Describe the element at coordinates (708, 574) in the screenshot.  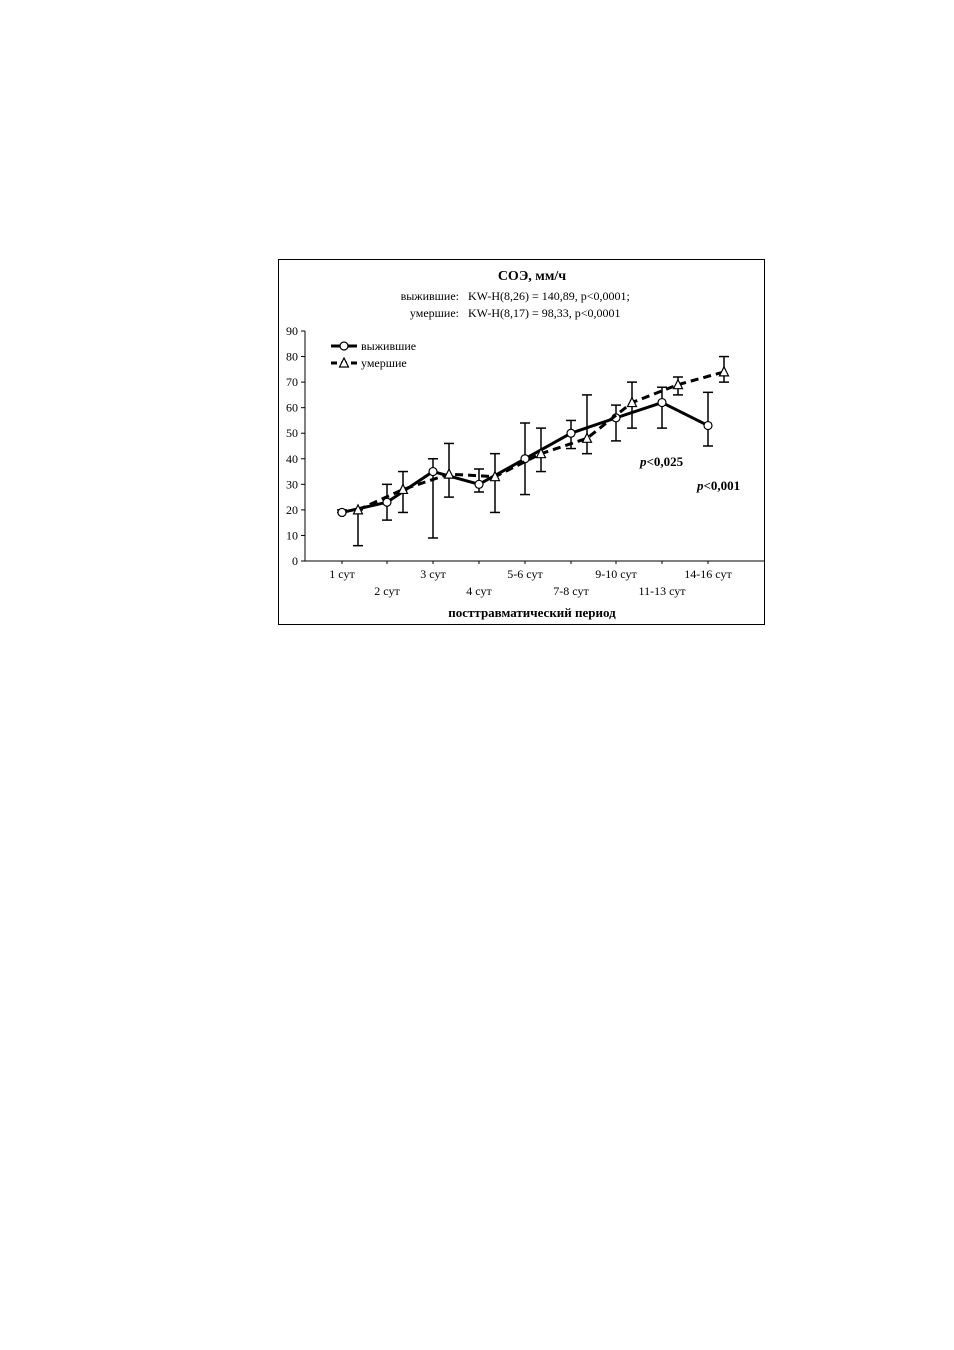
I see `x-tick-label: 14-16 сут` at that location.